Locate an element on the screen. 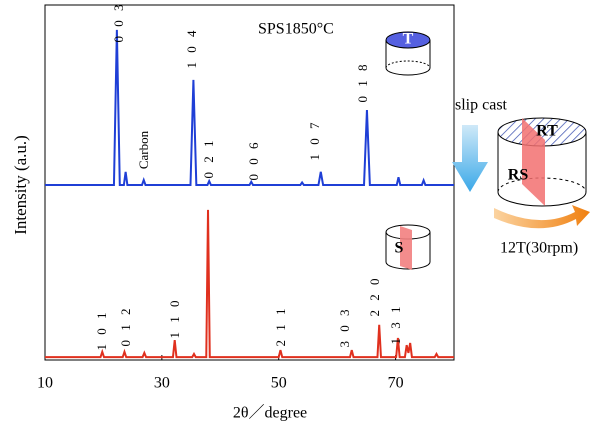  legend-label: S is located at coordinates (399, 248).